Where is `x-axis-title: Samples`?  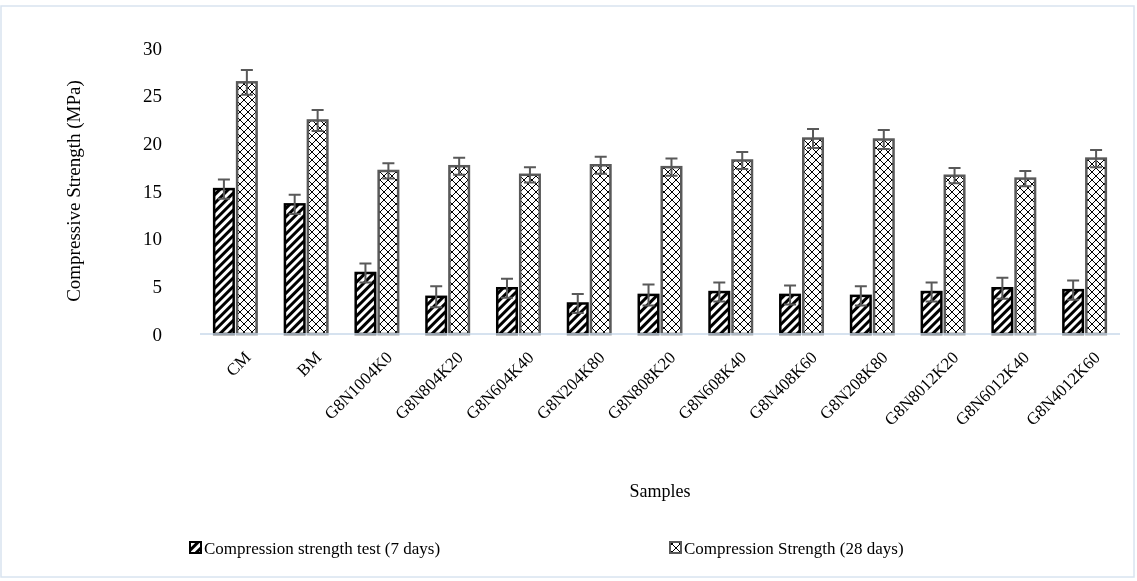 x-axis-title: Samples is located at coordinates (660, 491).